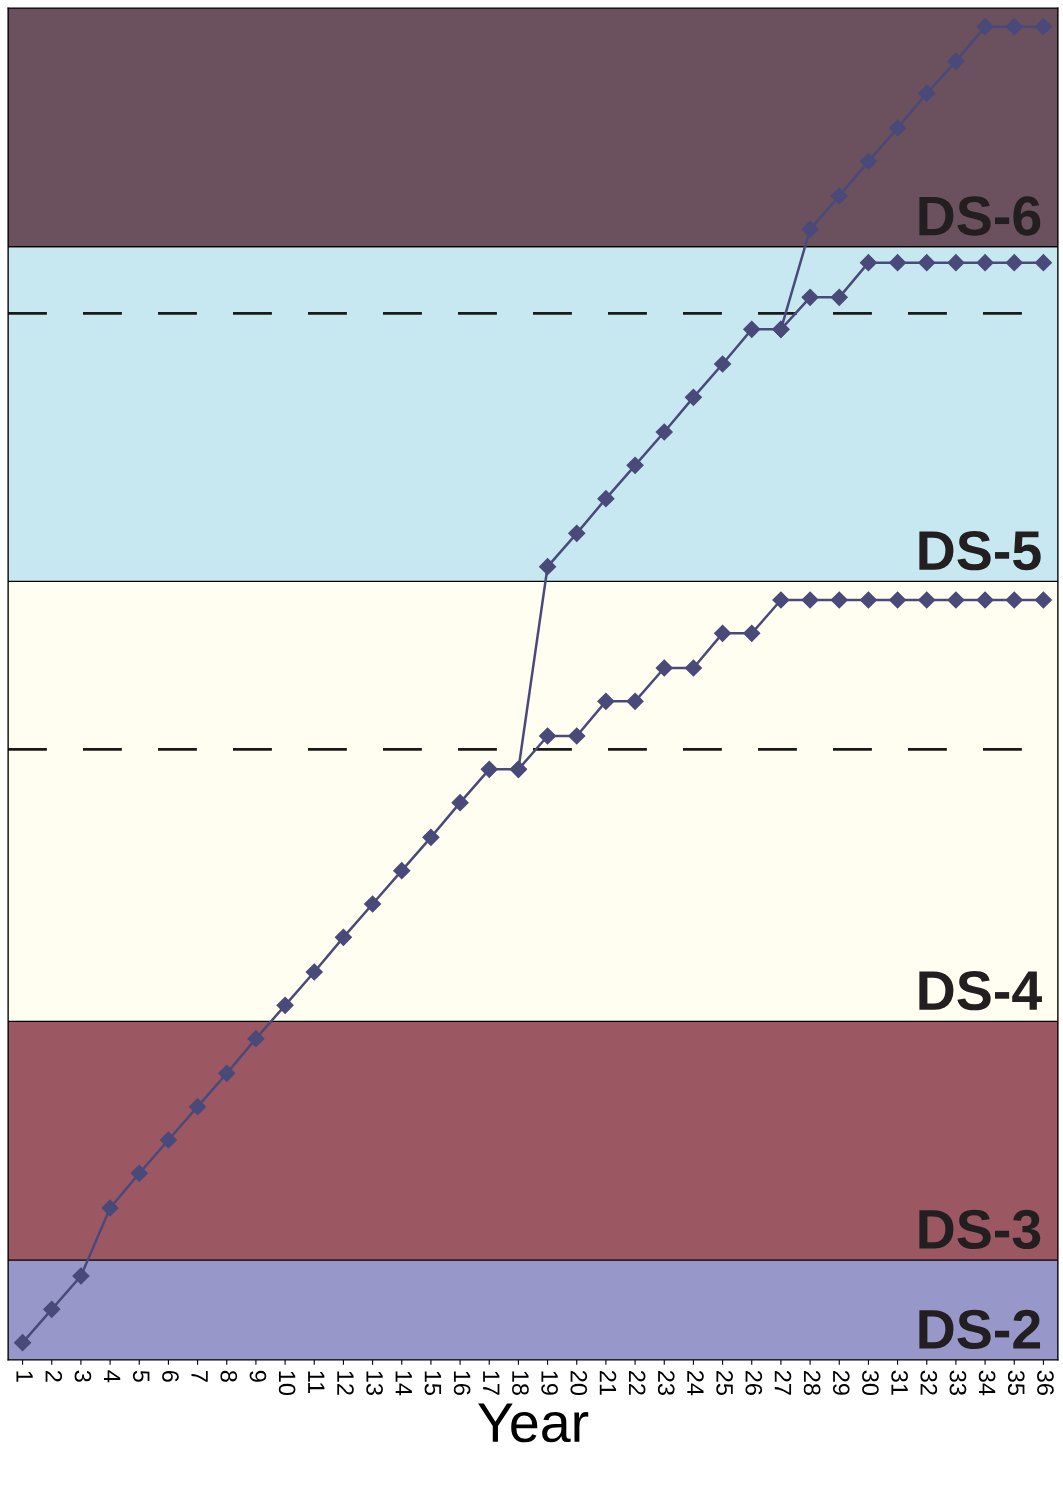 This screenshot has width=1063, height=1485. I want to click on x-tick-label: 4, so click(112, 1376).